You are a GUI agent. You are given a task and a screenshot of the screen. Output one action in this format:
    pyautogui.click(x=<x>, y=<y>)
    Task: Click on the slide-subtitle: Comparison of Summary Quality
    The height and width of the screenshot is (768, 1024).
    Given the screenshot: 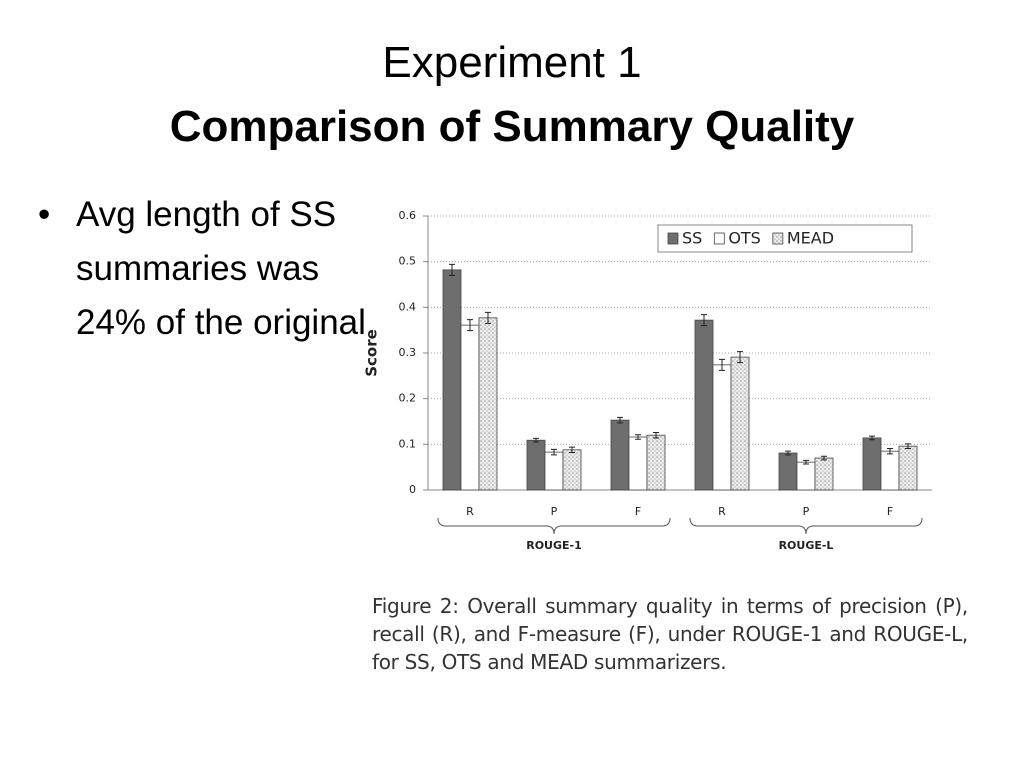 What is the action you would take?
    pyautogui.click(x=512, y=126)
    